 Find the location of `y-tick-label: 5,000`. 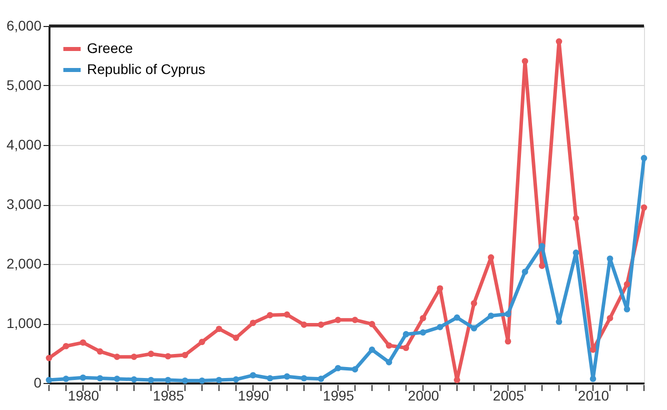

y-tick-label: 5,000 is located at coordinates (24, 85).